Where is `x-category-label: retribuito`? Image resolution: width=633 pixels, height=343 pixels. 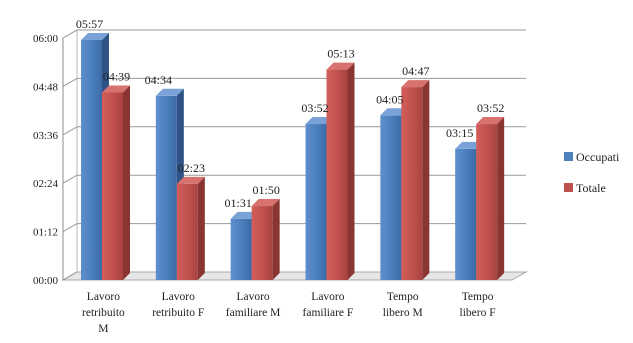
x-category-label: retribuito is located at coordinates (103, 313).